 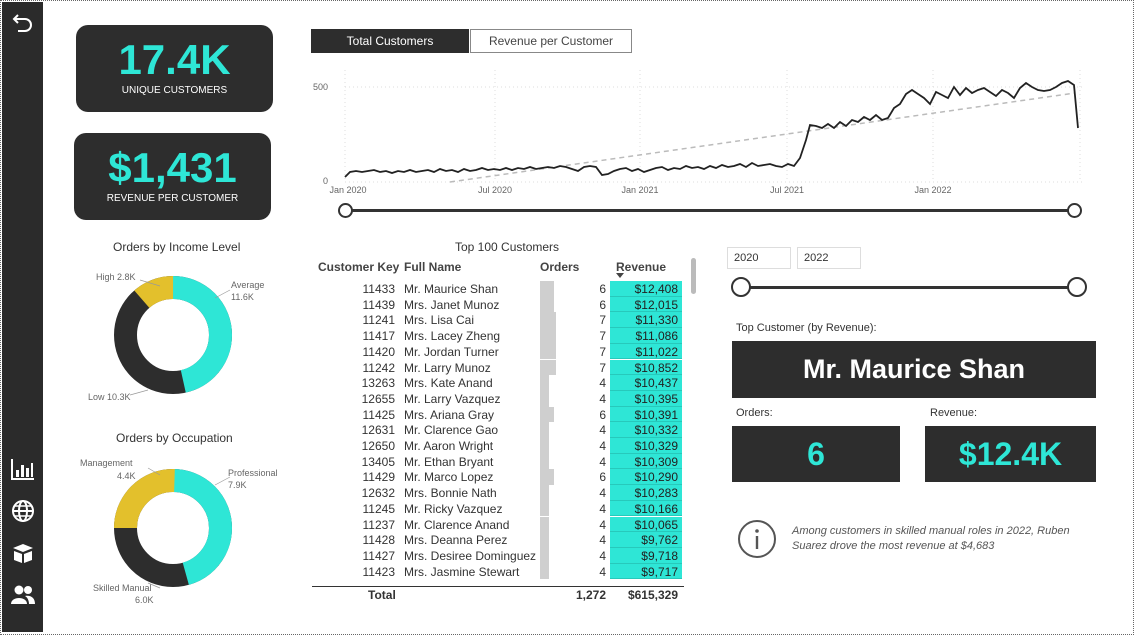 What do you see at coordinates (452, 336) in the screenshot?
I see `full-name-cell: Mrs. Lacey Zheng` at bounding box center [452, 336].